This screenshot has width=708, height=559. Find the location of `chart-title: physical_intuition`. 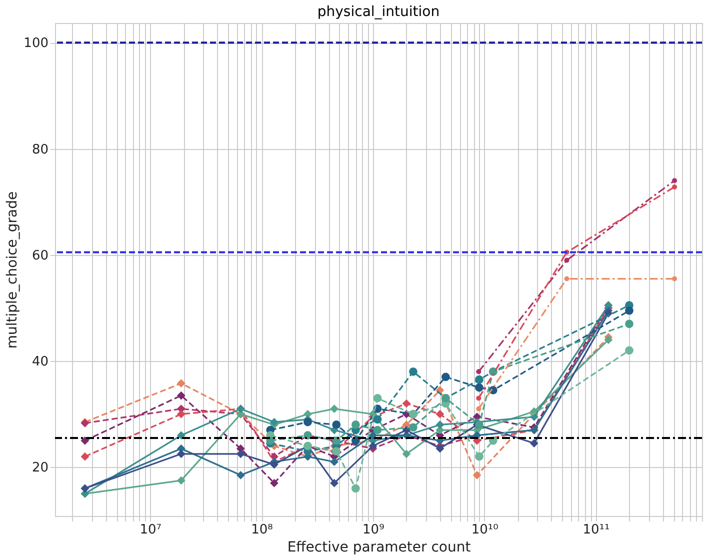

chart-title: physical_intuition is located at coordinates (378, 12).